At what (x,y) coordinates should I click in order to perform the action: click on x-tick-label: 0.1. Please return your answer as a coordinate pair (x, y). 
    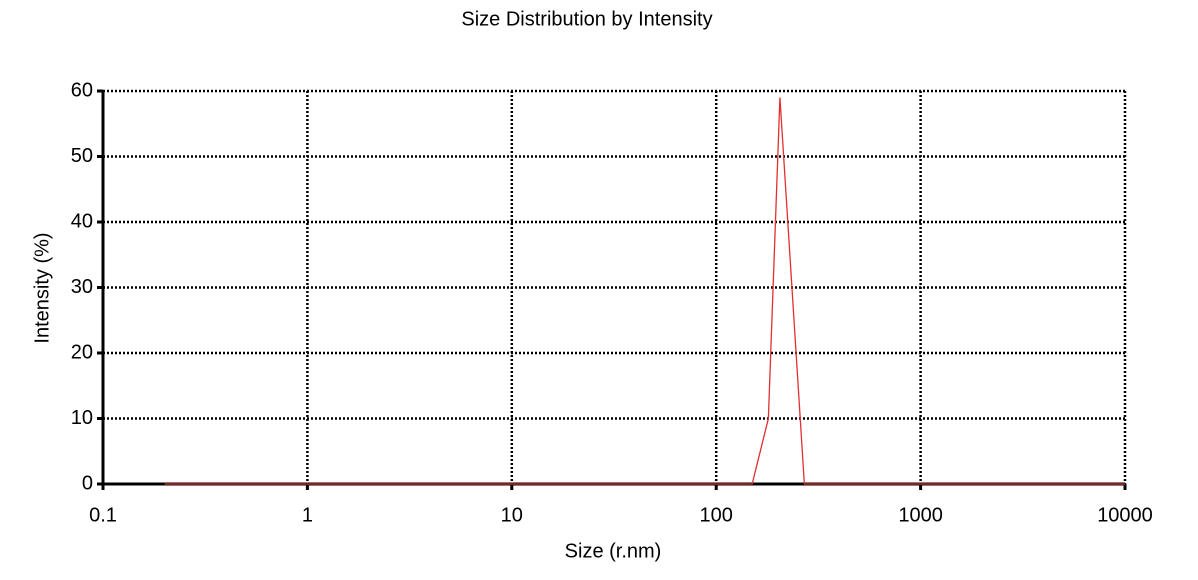
    Looking at the image, I should click on (103, 515).